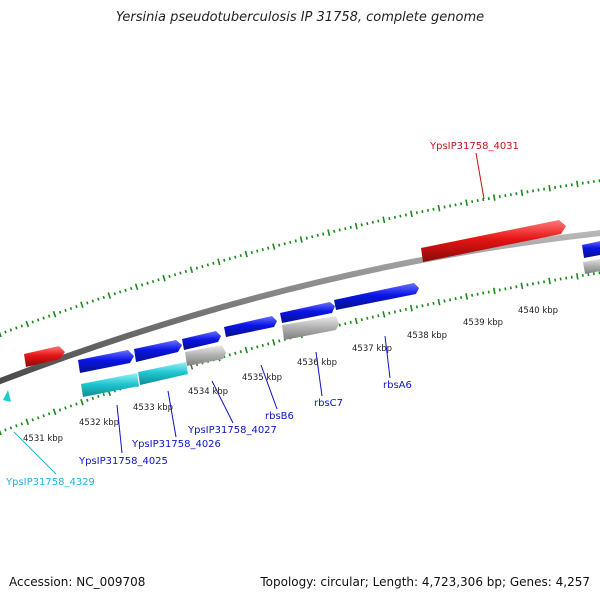 Image resolution: width=600 pixels, height=600 pixels. I want to click on gene-label-ypsip31758-4329: YpsIP31758_4329, so click(50, 482).